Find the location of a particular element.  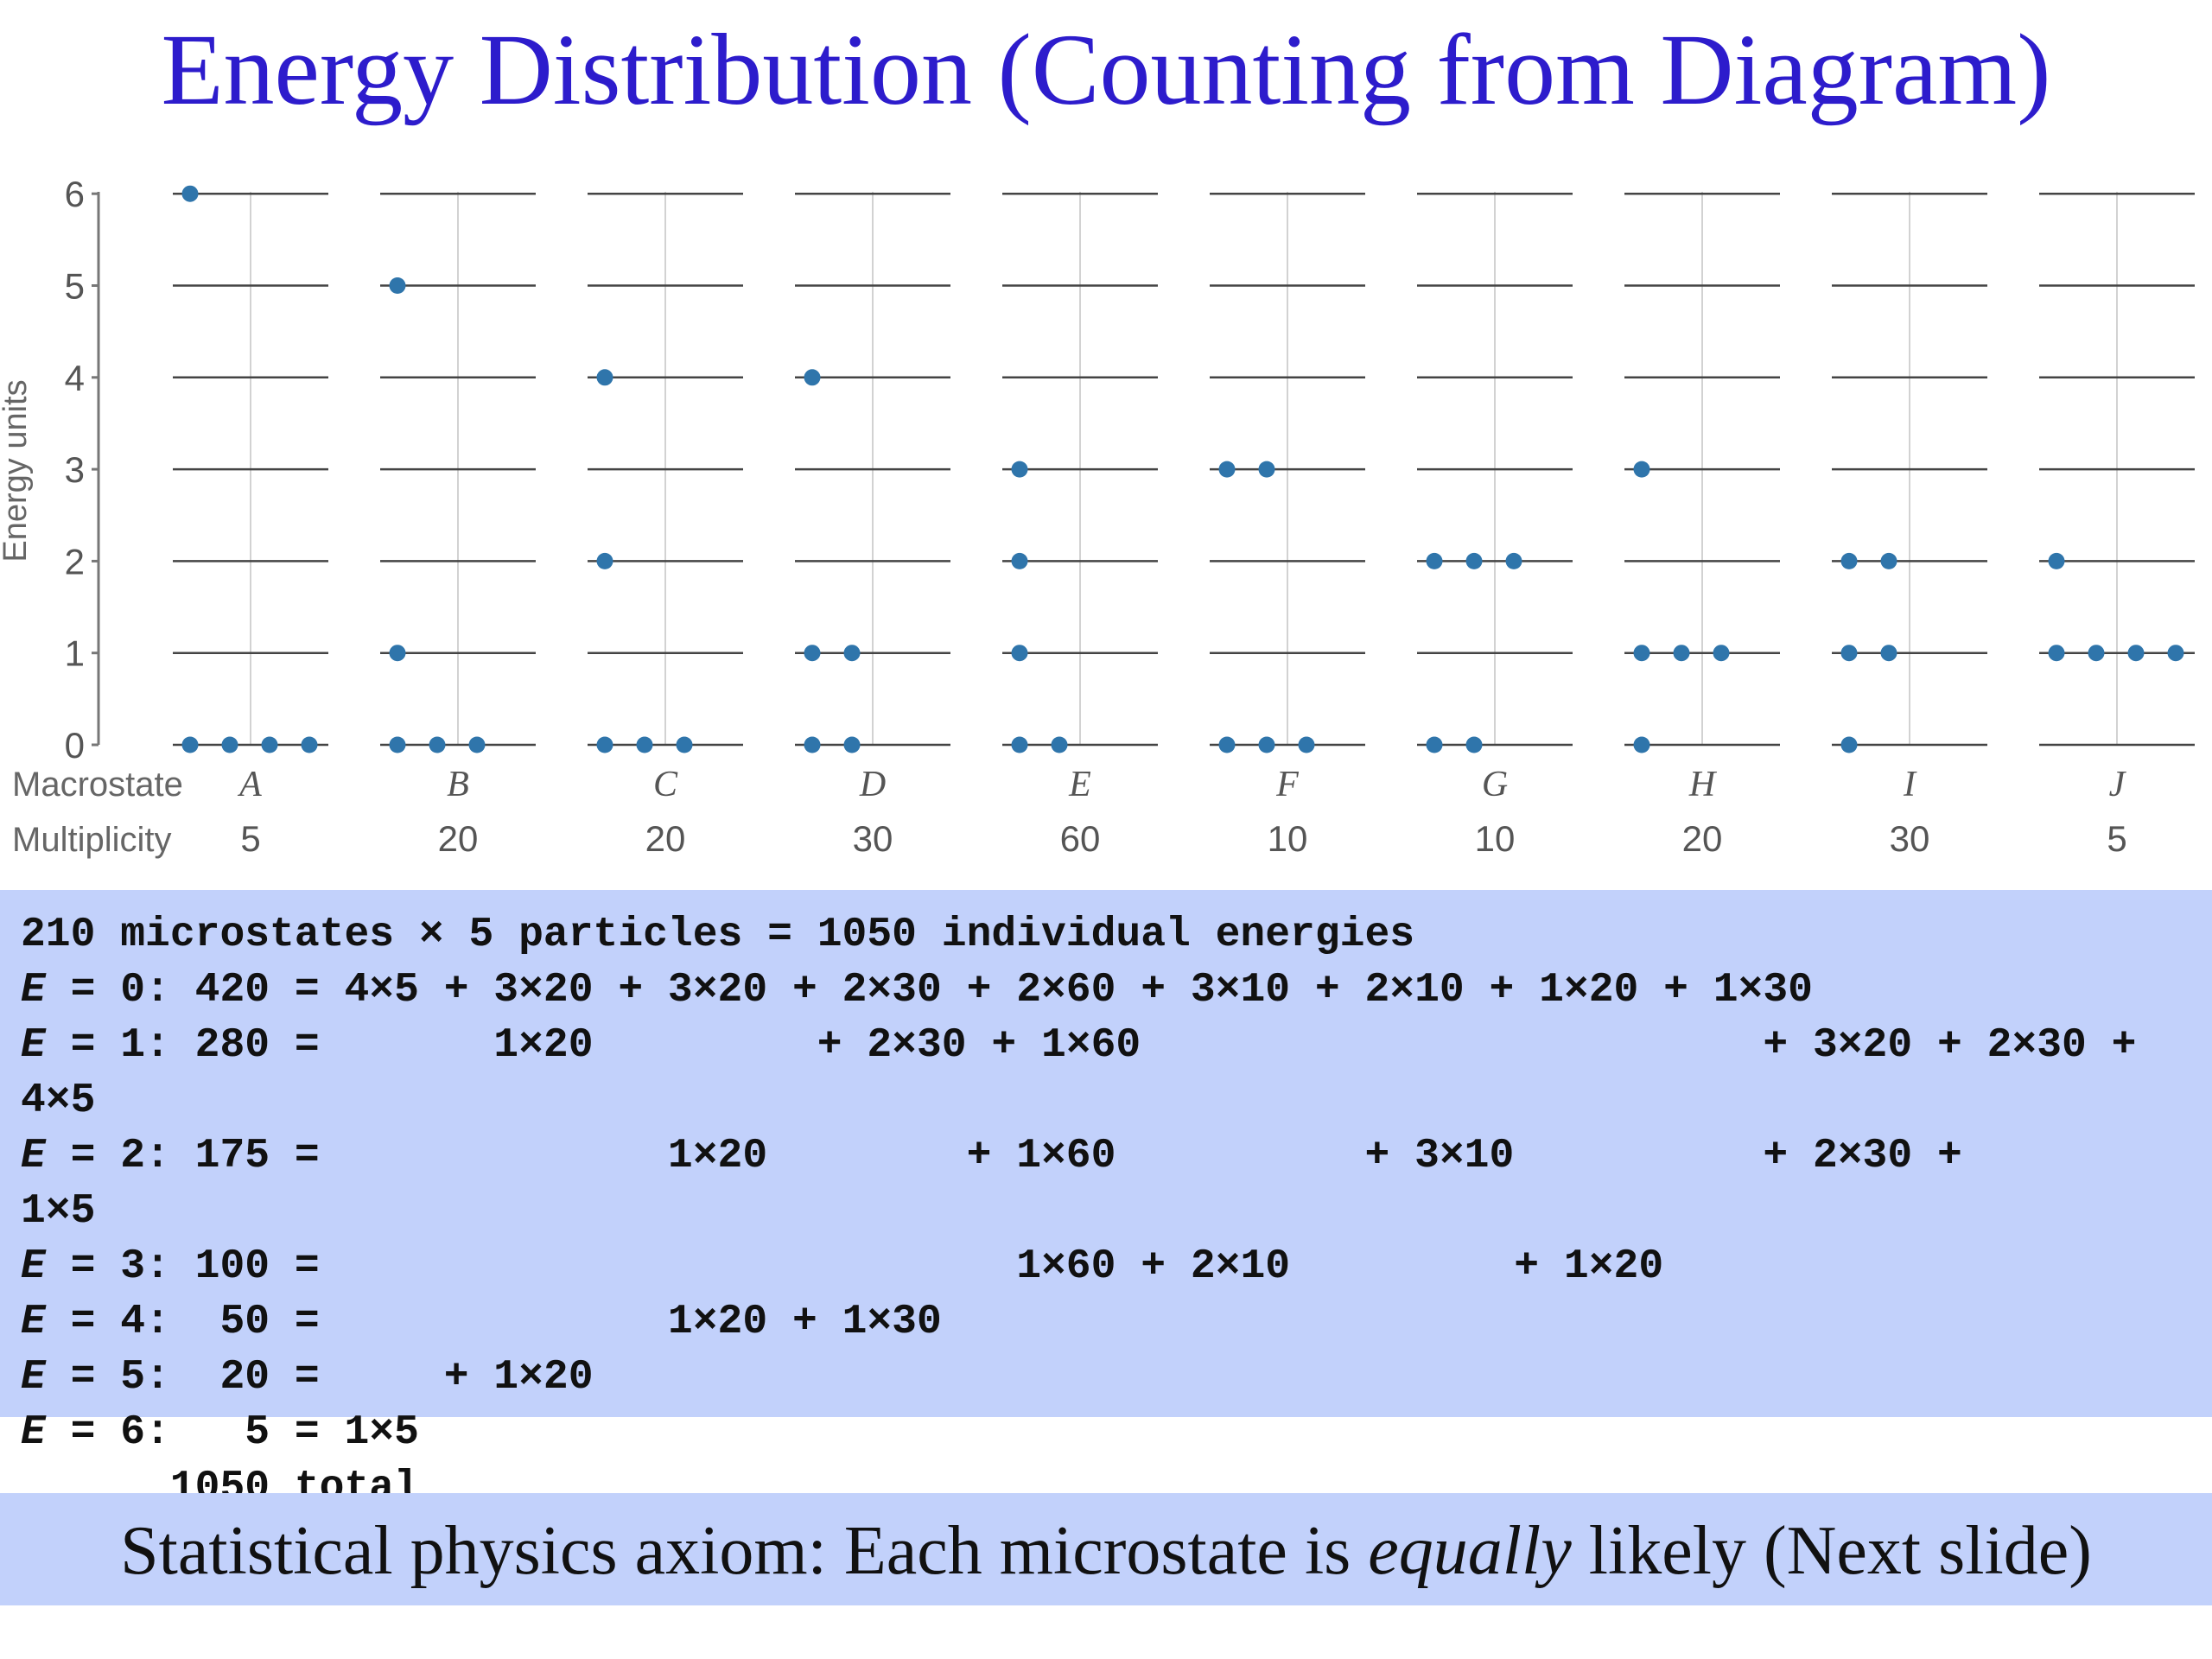

macrostate-label: F is located at coordinates (1287, 784).